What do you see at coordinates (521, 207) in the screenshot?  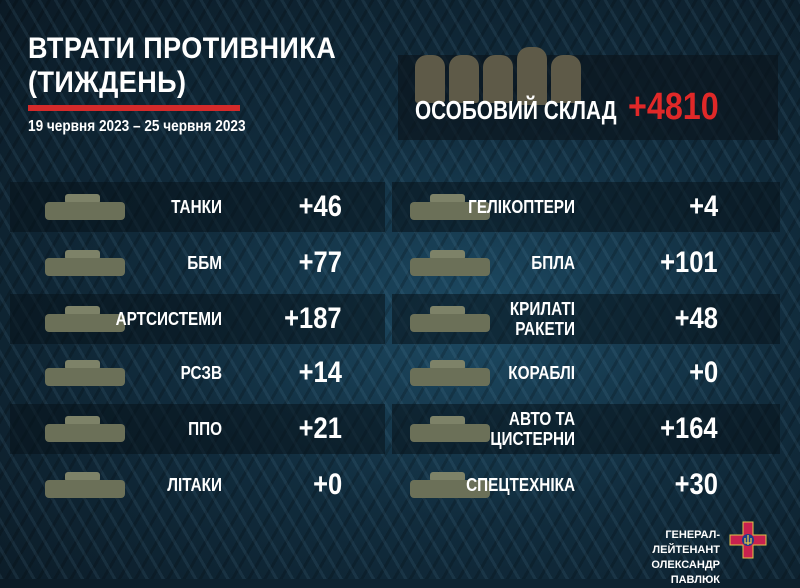 I see `stat-label: ГЕЛІКОПТЕРИ` at bounding box center [521, 207].